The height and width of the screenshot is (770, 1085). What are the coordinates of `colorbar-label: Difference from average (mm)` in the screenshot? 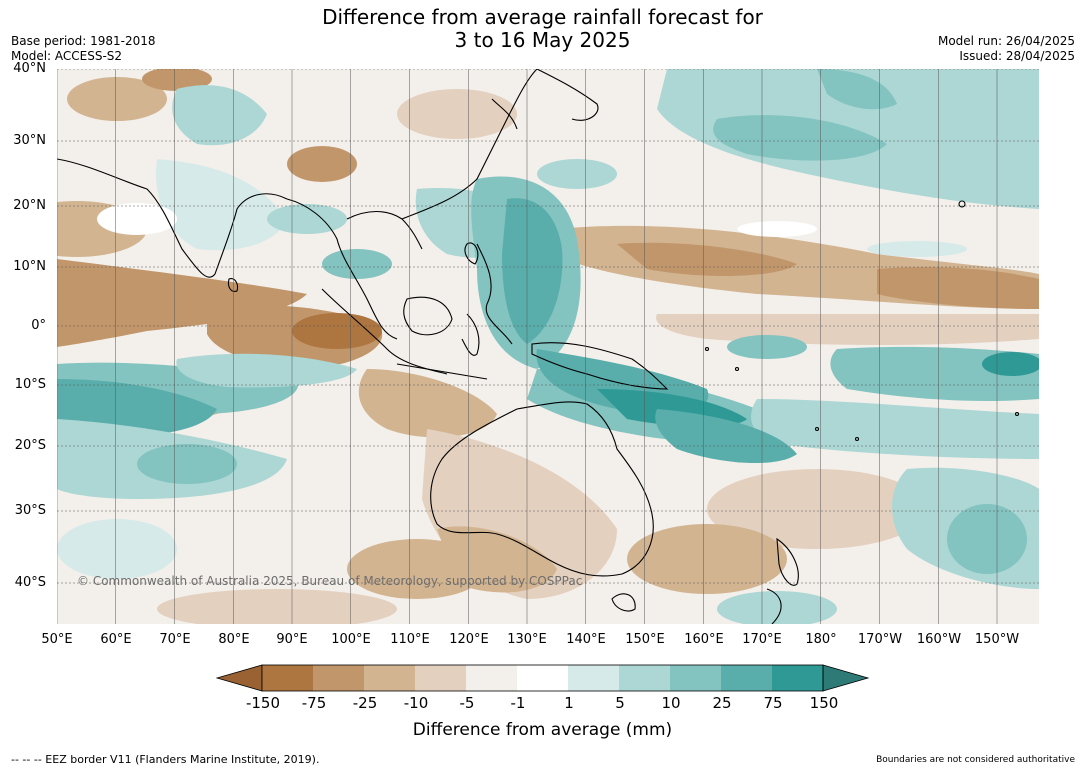 It's located at (542, 730).